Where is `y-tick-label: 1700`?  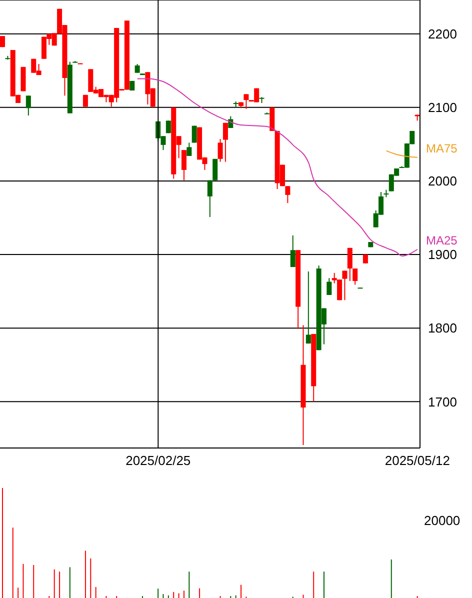
y-tick-label: 1700 is located at coordinates (442, 402).